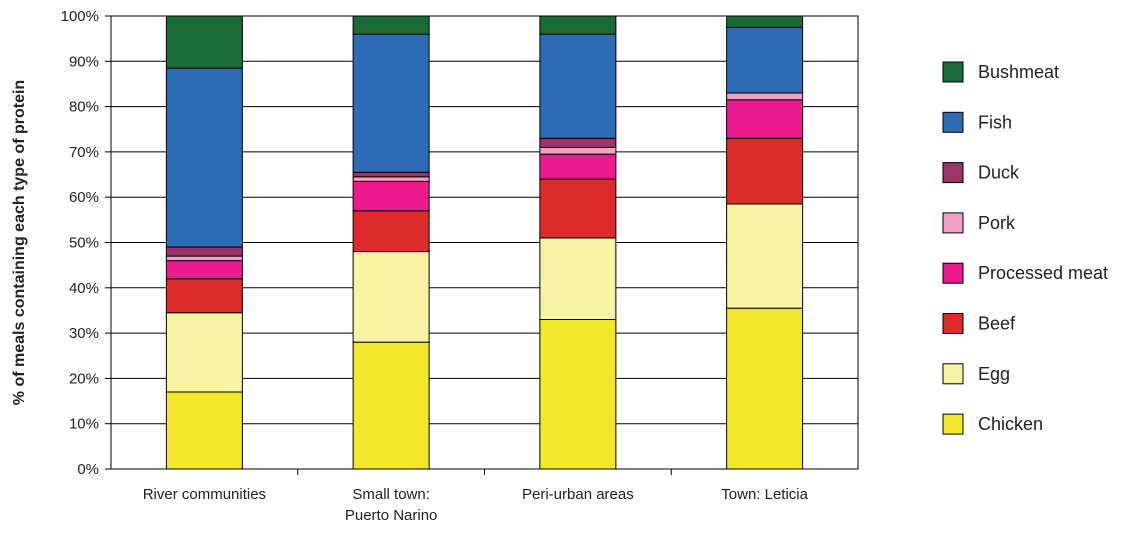 This screenshot has width=1143, height=539. I want to click on legend-label-pork: Pork, so click(997, 223).